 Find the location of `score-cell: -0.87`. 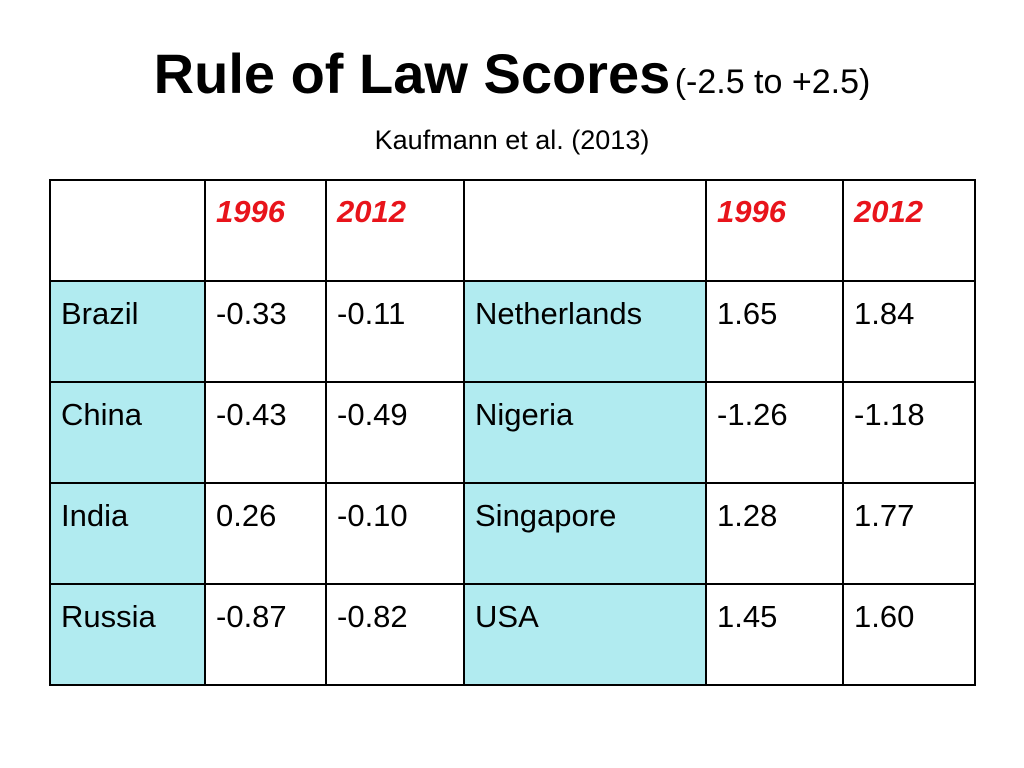

score-cell: -0.87 is located at coordinates (265, 634).